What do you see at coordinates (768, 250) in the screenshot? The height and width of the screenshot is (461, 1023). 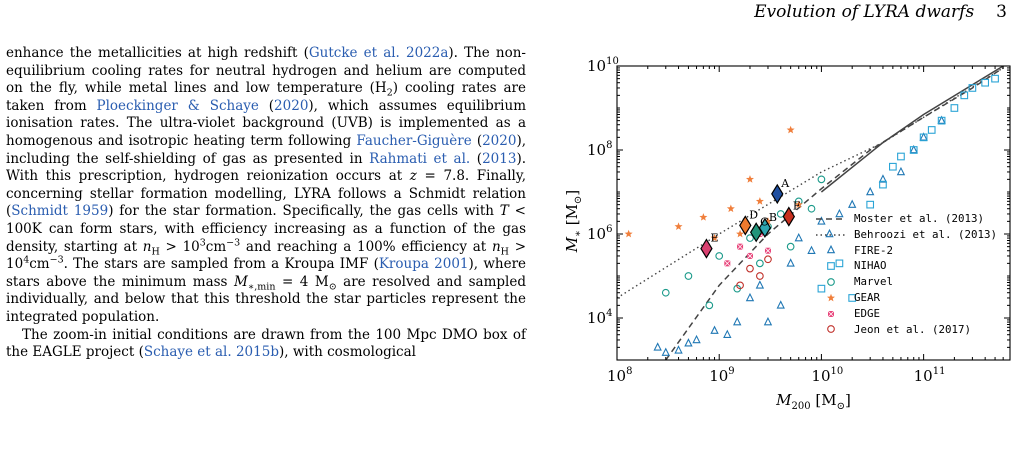 I see `edge-point` at bounding box center [768, 250].